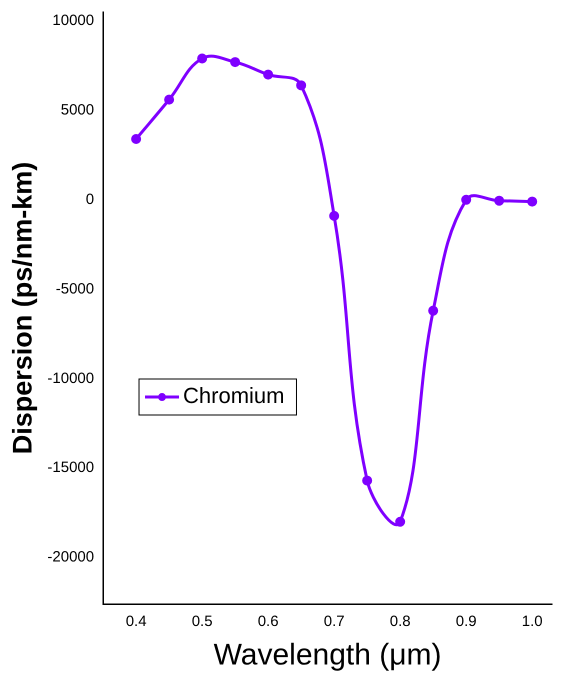  What do you see at coordinates (90, 199) in the screenshot?
I see `y-tick-label: 0` at bounding box center [90, 199].